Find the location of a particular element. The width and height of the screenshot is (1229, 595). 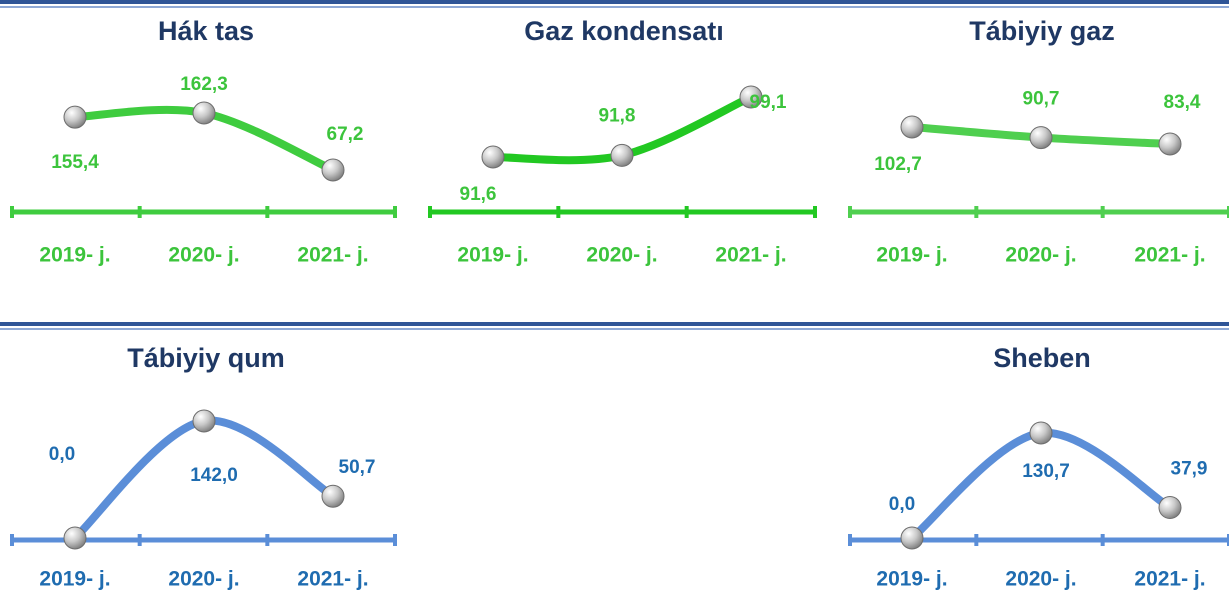

chart-title: Tábiyiy qum is located at coordinates (206, 358).